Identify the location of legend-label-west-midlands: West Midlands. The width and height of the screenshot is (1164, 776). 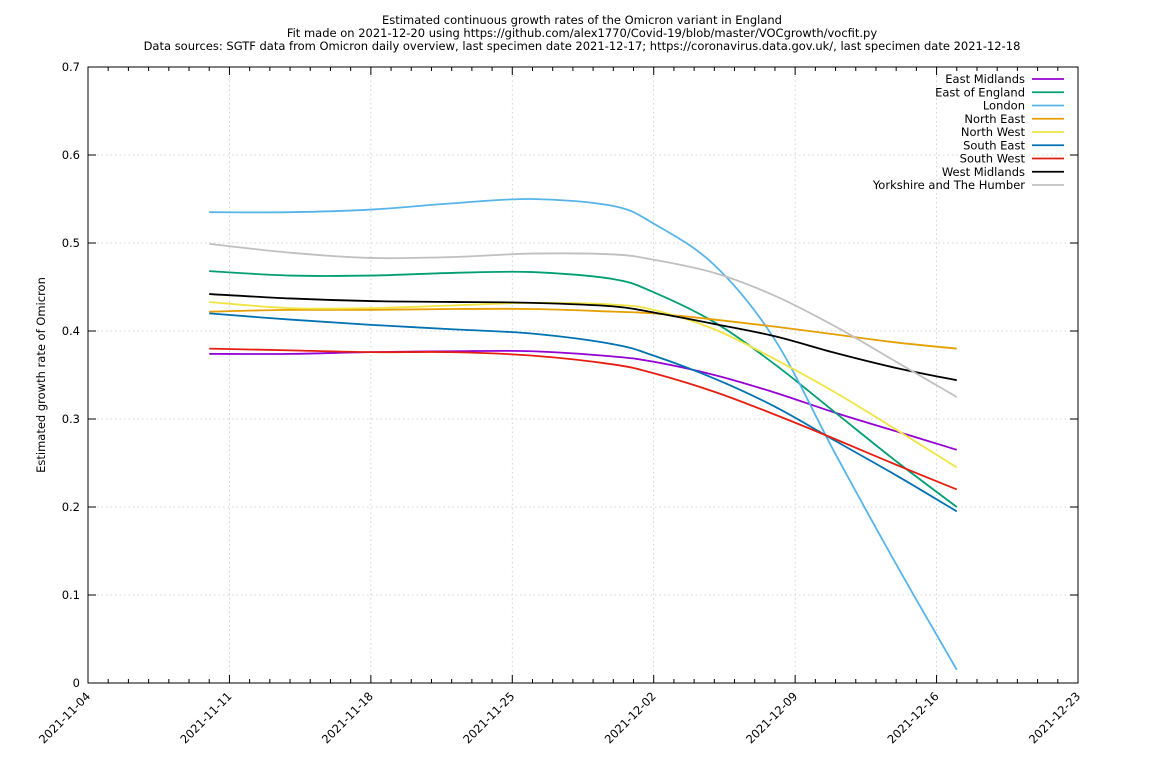
(983, 172).